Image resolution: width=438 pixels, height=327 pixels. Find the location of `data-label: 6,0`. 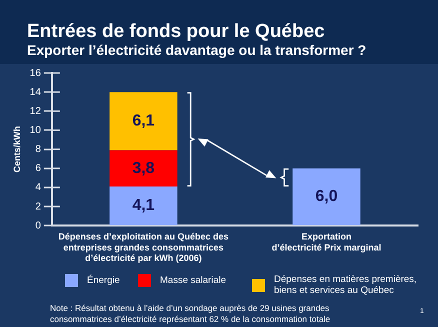

data-label: 6,0 is located at coordinates (326, 197).